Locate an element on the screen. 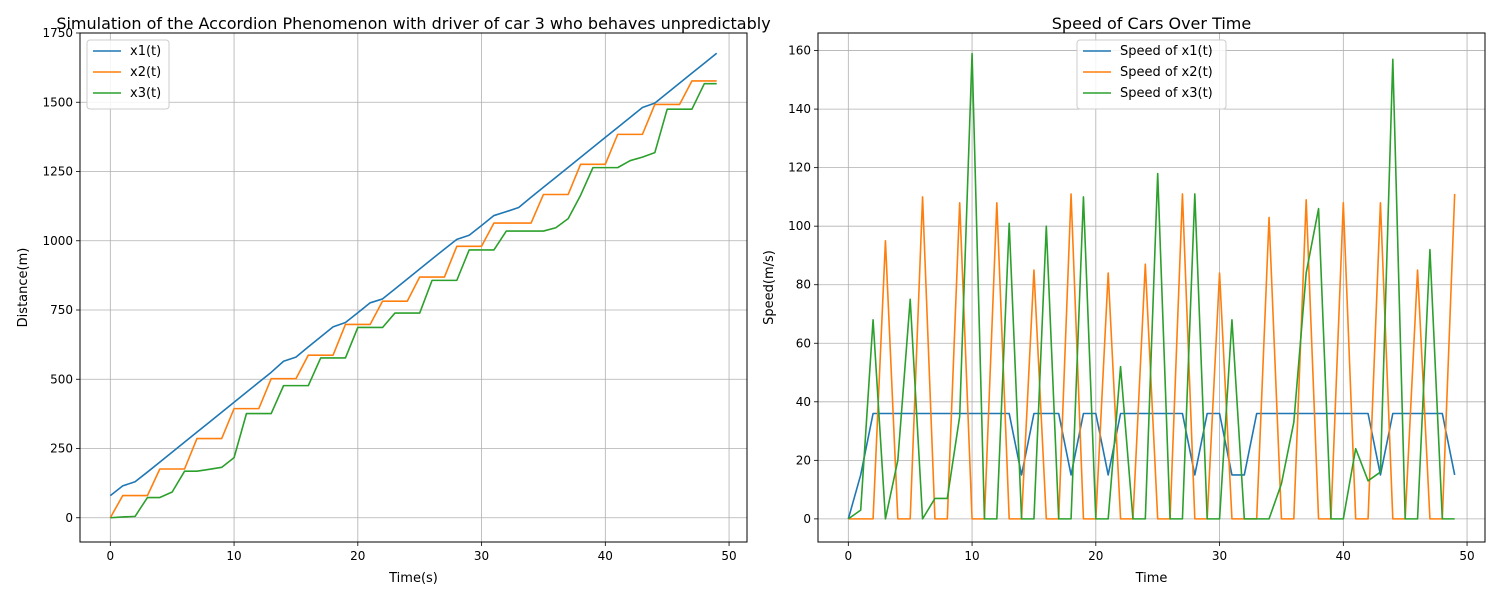  legend-label-3: Speed of x3(t) is located at coordinates (1166, 93).